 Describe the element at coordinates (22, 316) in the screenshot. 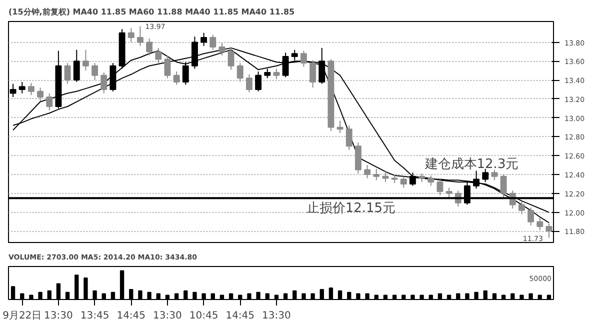

I see `x-tick-label: 9月22日` at that location.